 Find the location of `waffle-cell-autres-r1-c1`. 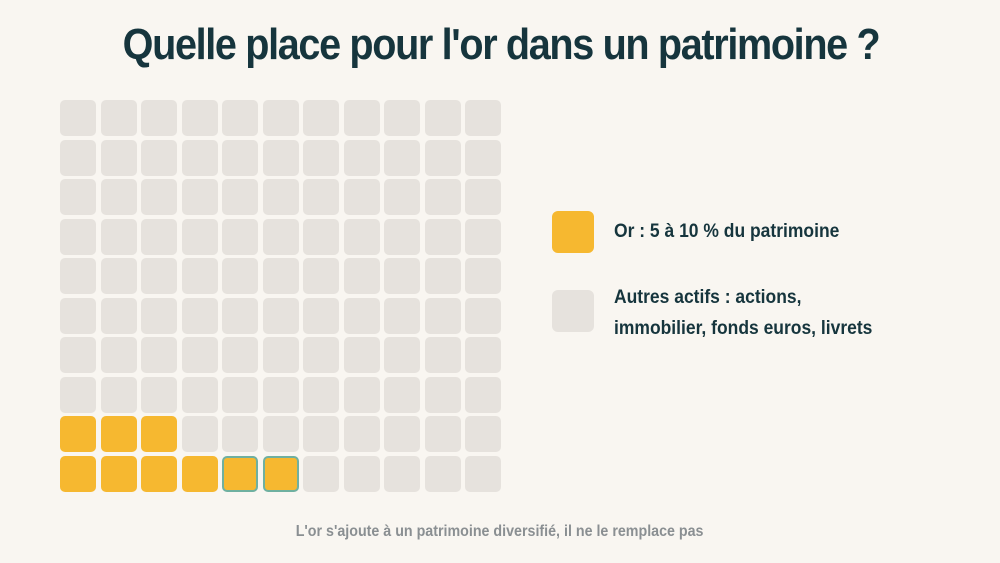

waffle-cell-autres-r1-c1 is located at coordinates (78, 118).